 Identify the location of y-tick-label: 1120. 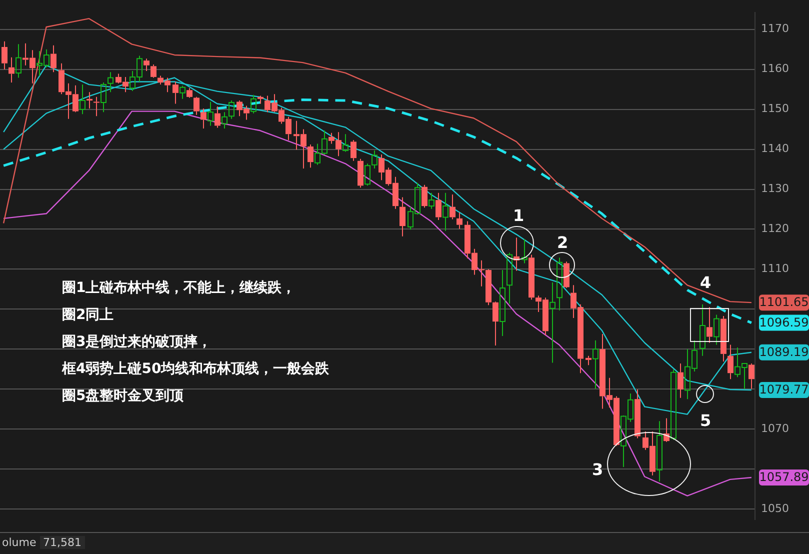
(775, 229).